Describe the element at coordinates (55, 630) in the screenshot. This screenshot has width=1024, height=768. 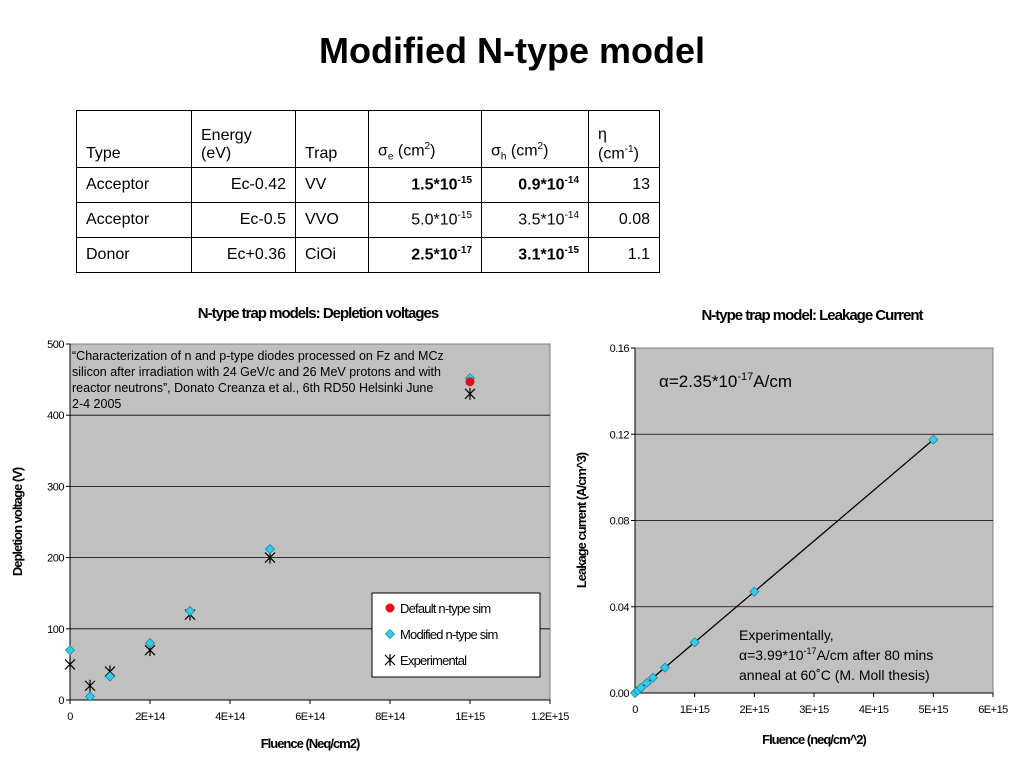
I see `y-tick-label: 100` at that location.